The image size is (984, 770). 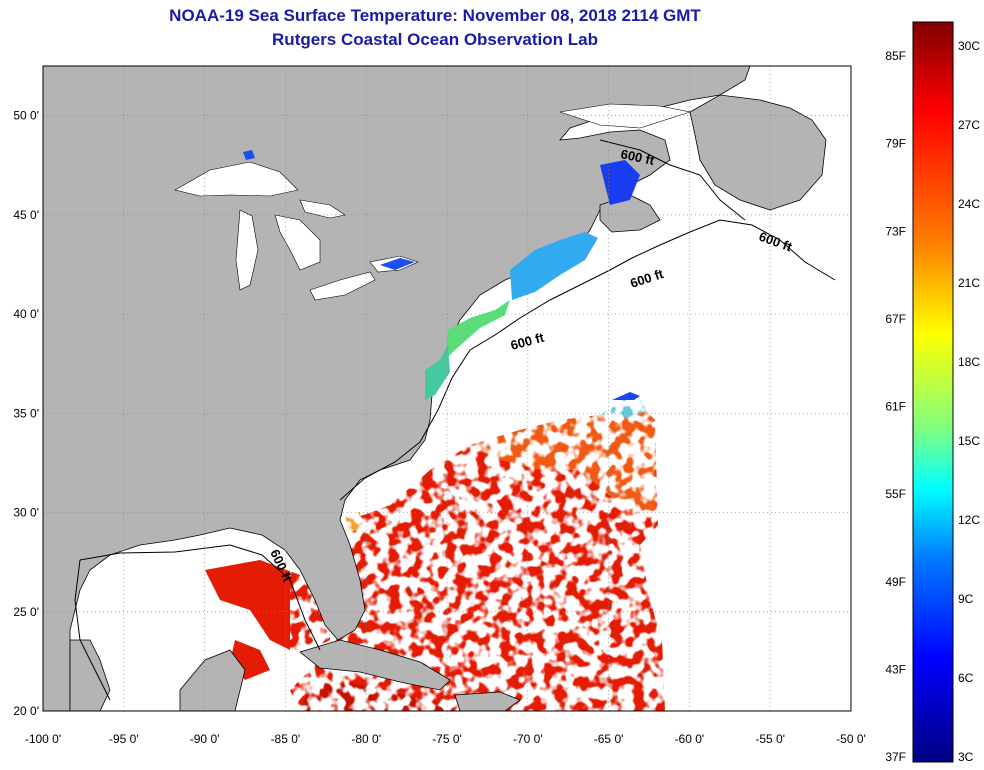 I want to click on colorbar-f-label: 85F, so click(x=895, y=56).